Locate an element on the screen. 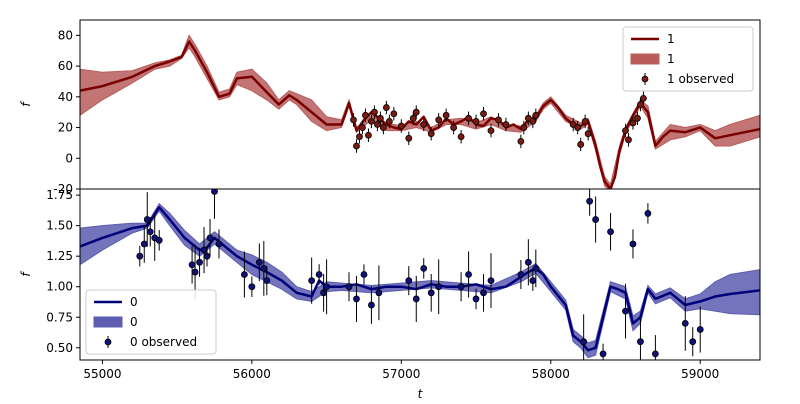 This screenshot has height=404, width=800. y-tick-label: 1.25 is located at coordinates (59, 256).